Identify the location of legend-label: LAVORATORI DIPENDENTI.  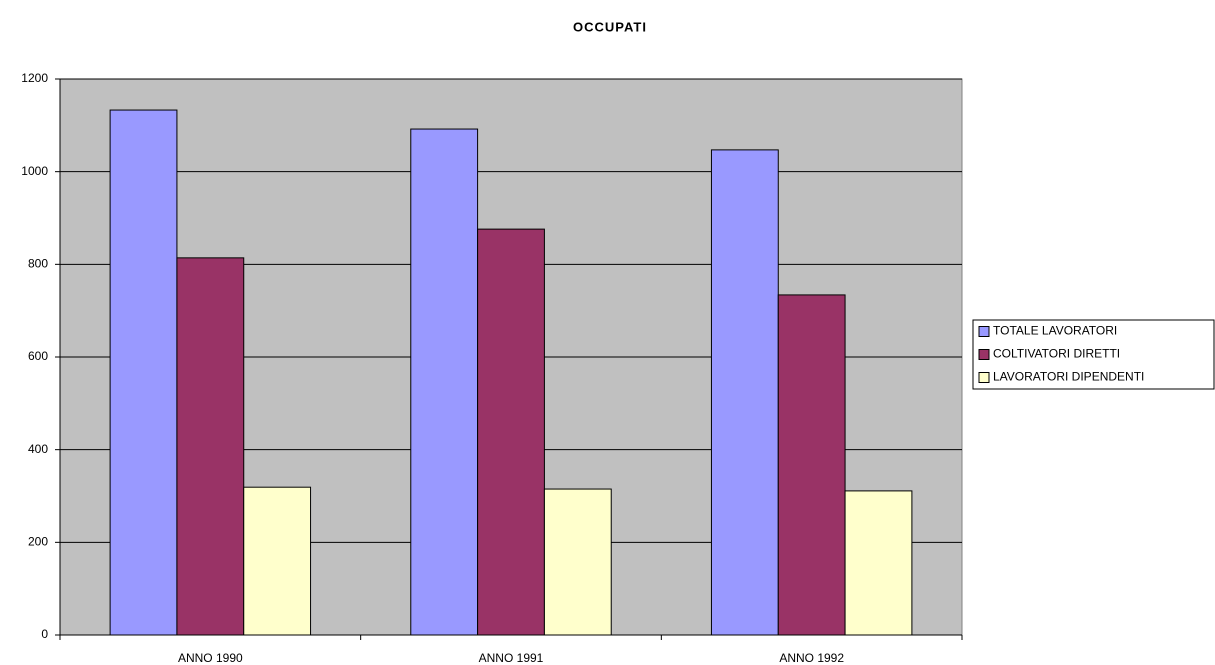
(1068, 377).